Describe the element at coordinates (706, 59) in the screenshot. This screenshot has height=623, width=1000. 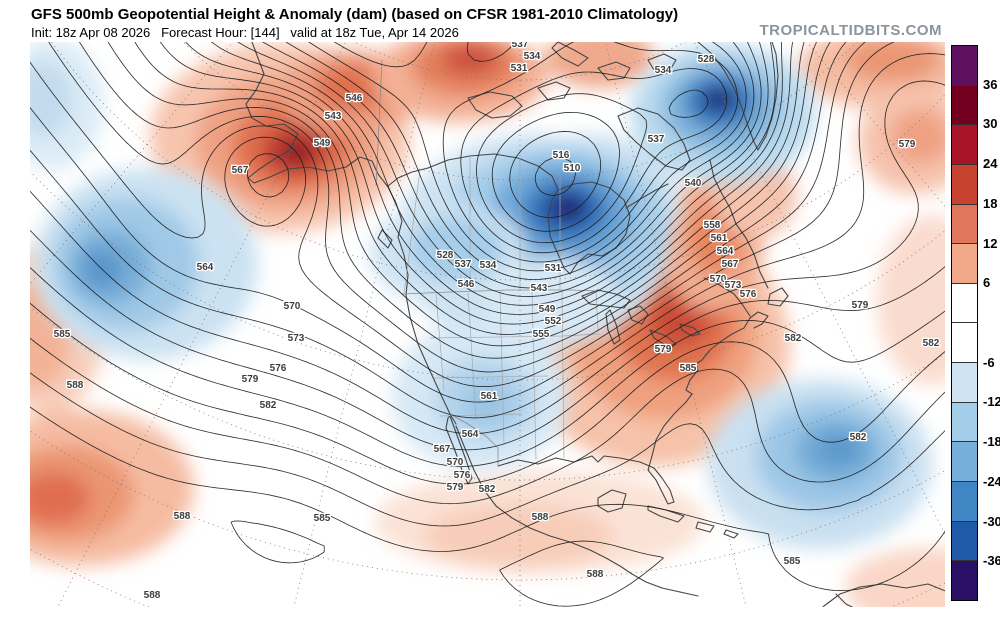
I see `contour-label: 528` at that location.